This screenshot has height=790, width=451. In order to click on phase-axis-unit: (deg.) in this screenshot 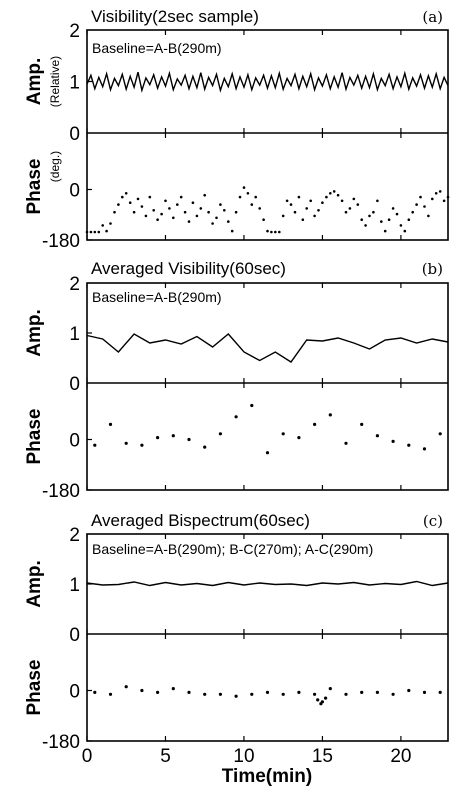, I will do `click(55, 166)`.